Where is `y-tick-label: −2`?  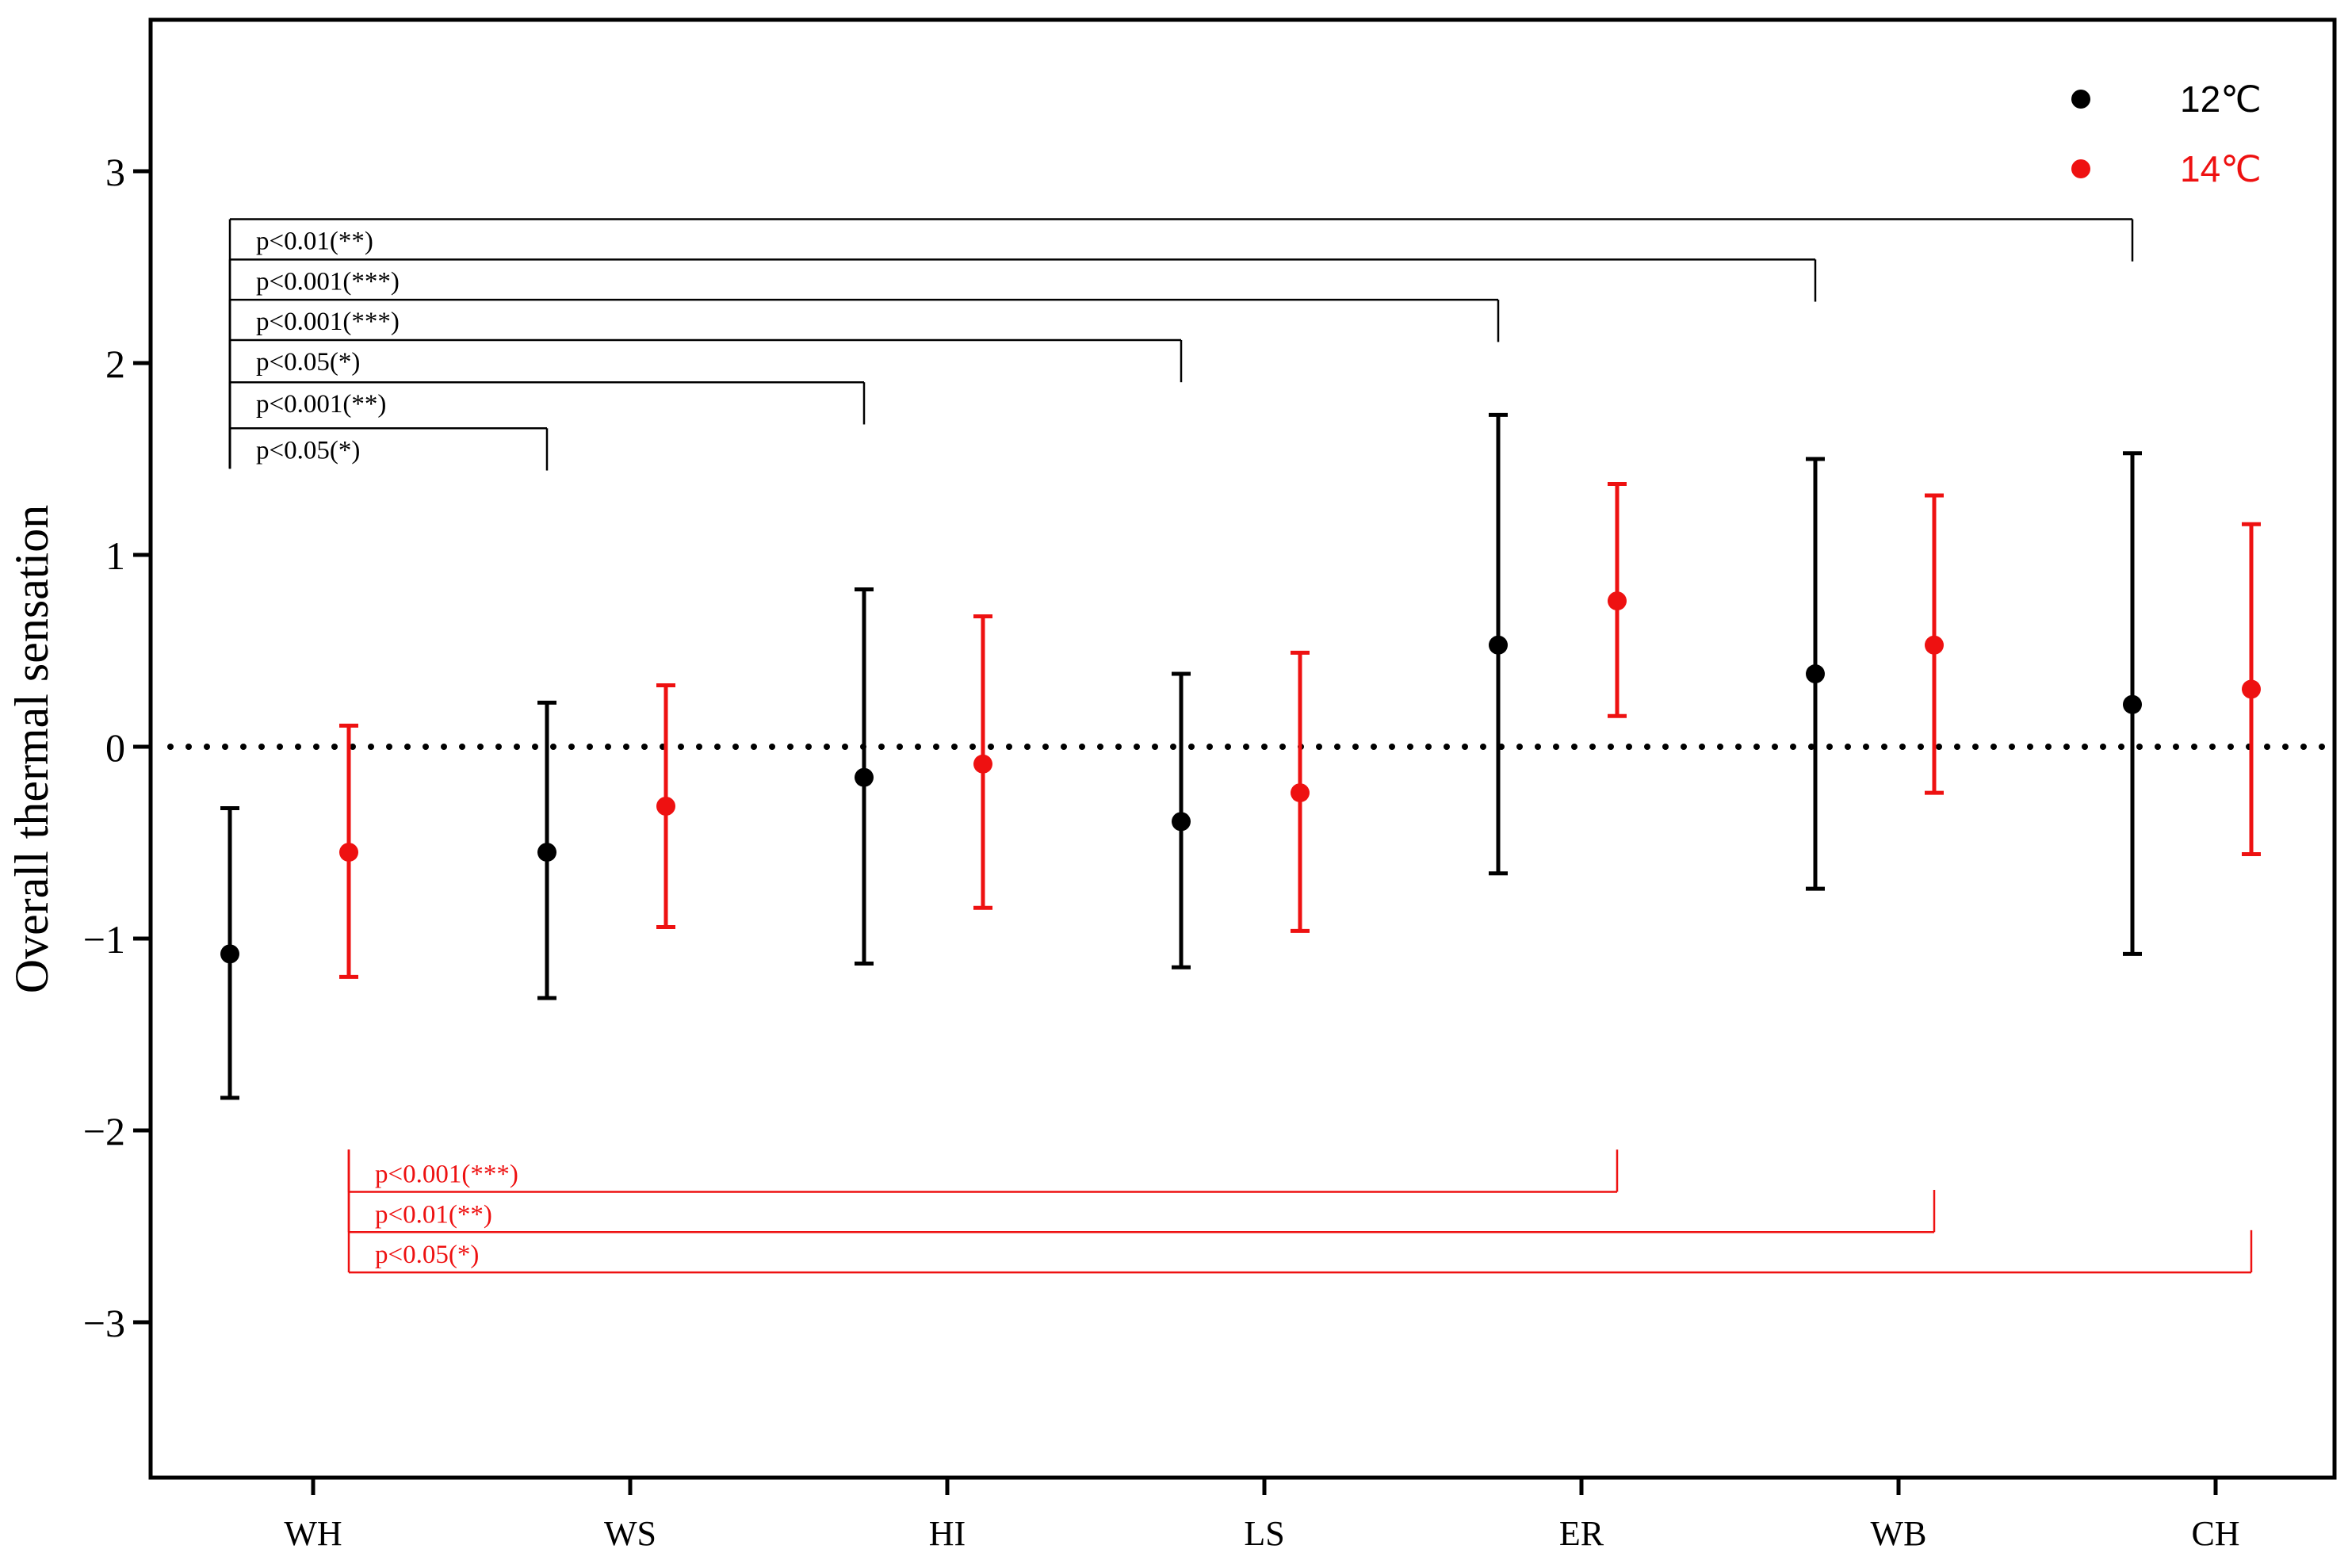 y-tick-label: −2 is located at coordinates (104, 1131).